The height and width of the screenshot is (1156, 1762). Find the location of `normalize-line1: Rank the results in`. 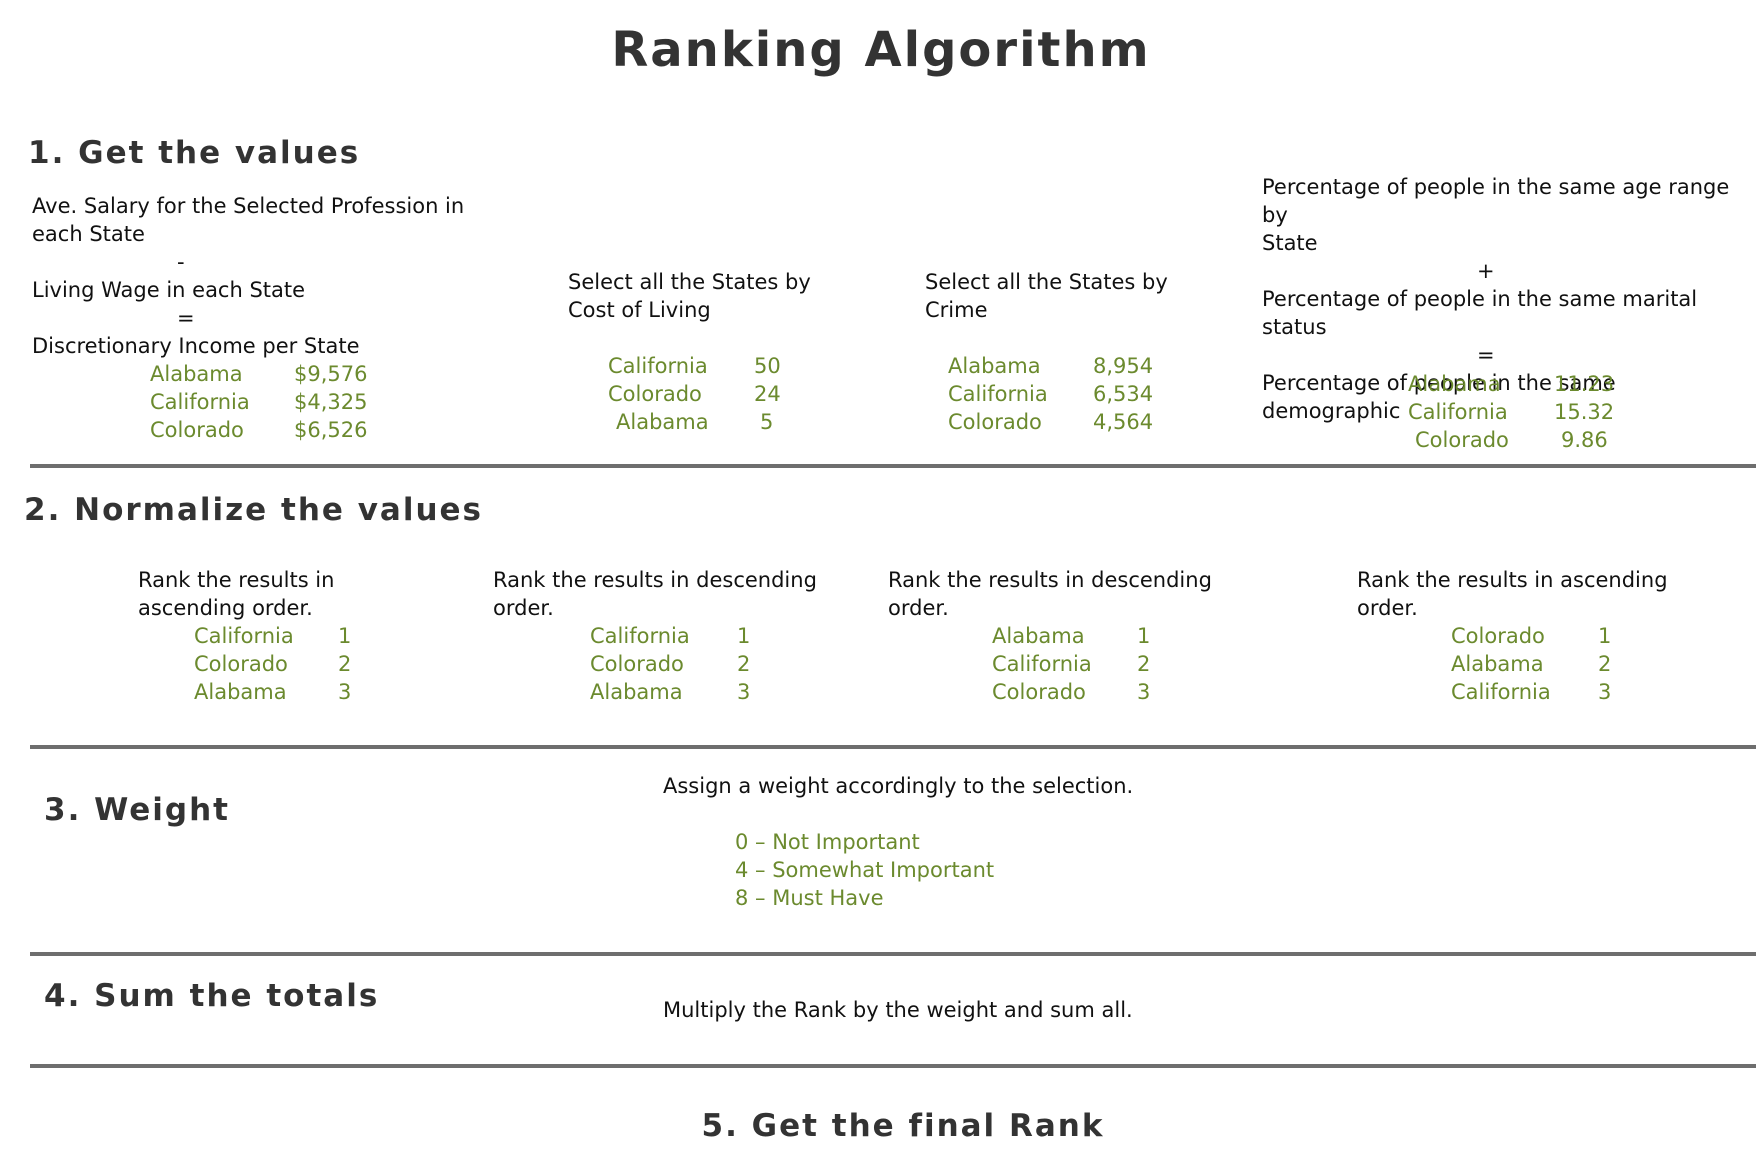

normalize-line1: Rank the results in is located at coordinates (236, 580).